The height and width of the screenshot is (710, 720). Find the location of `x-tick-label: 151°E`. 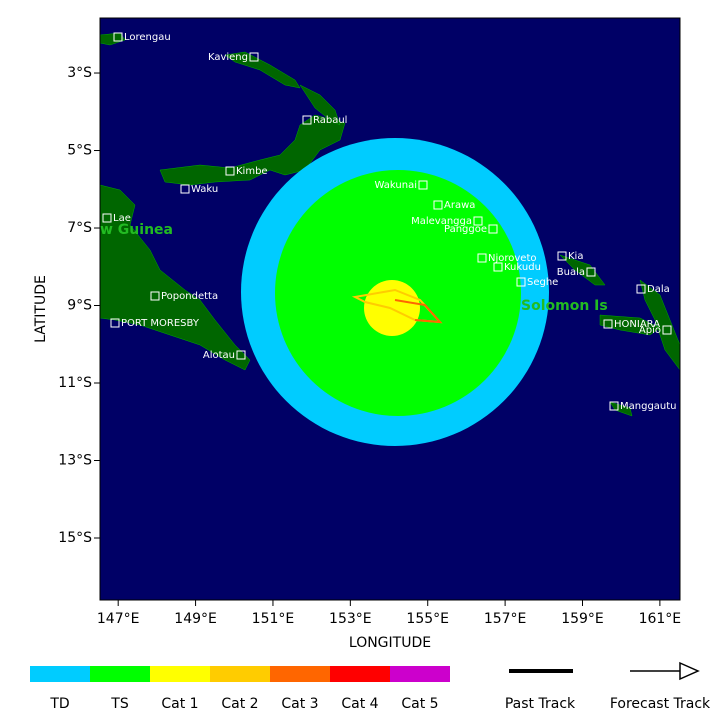

x-tick-label: 151°E is located at coordinates (273, 619).